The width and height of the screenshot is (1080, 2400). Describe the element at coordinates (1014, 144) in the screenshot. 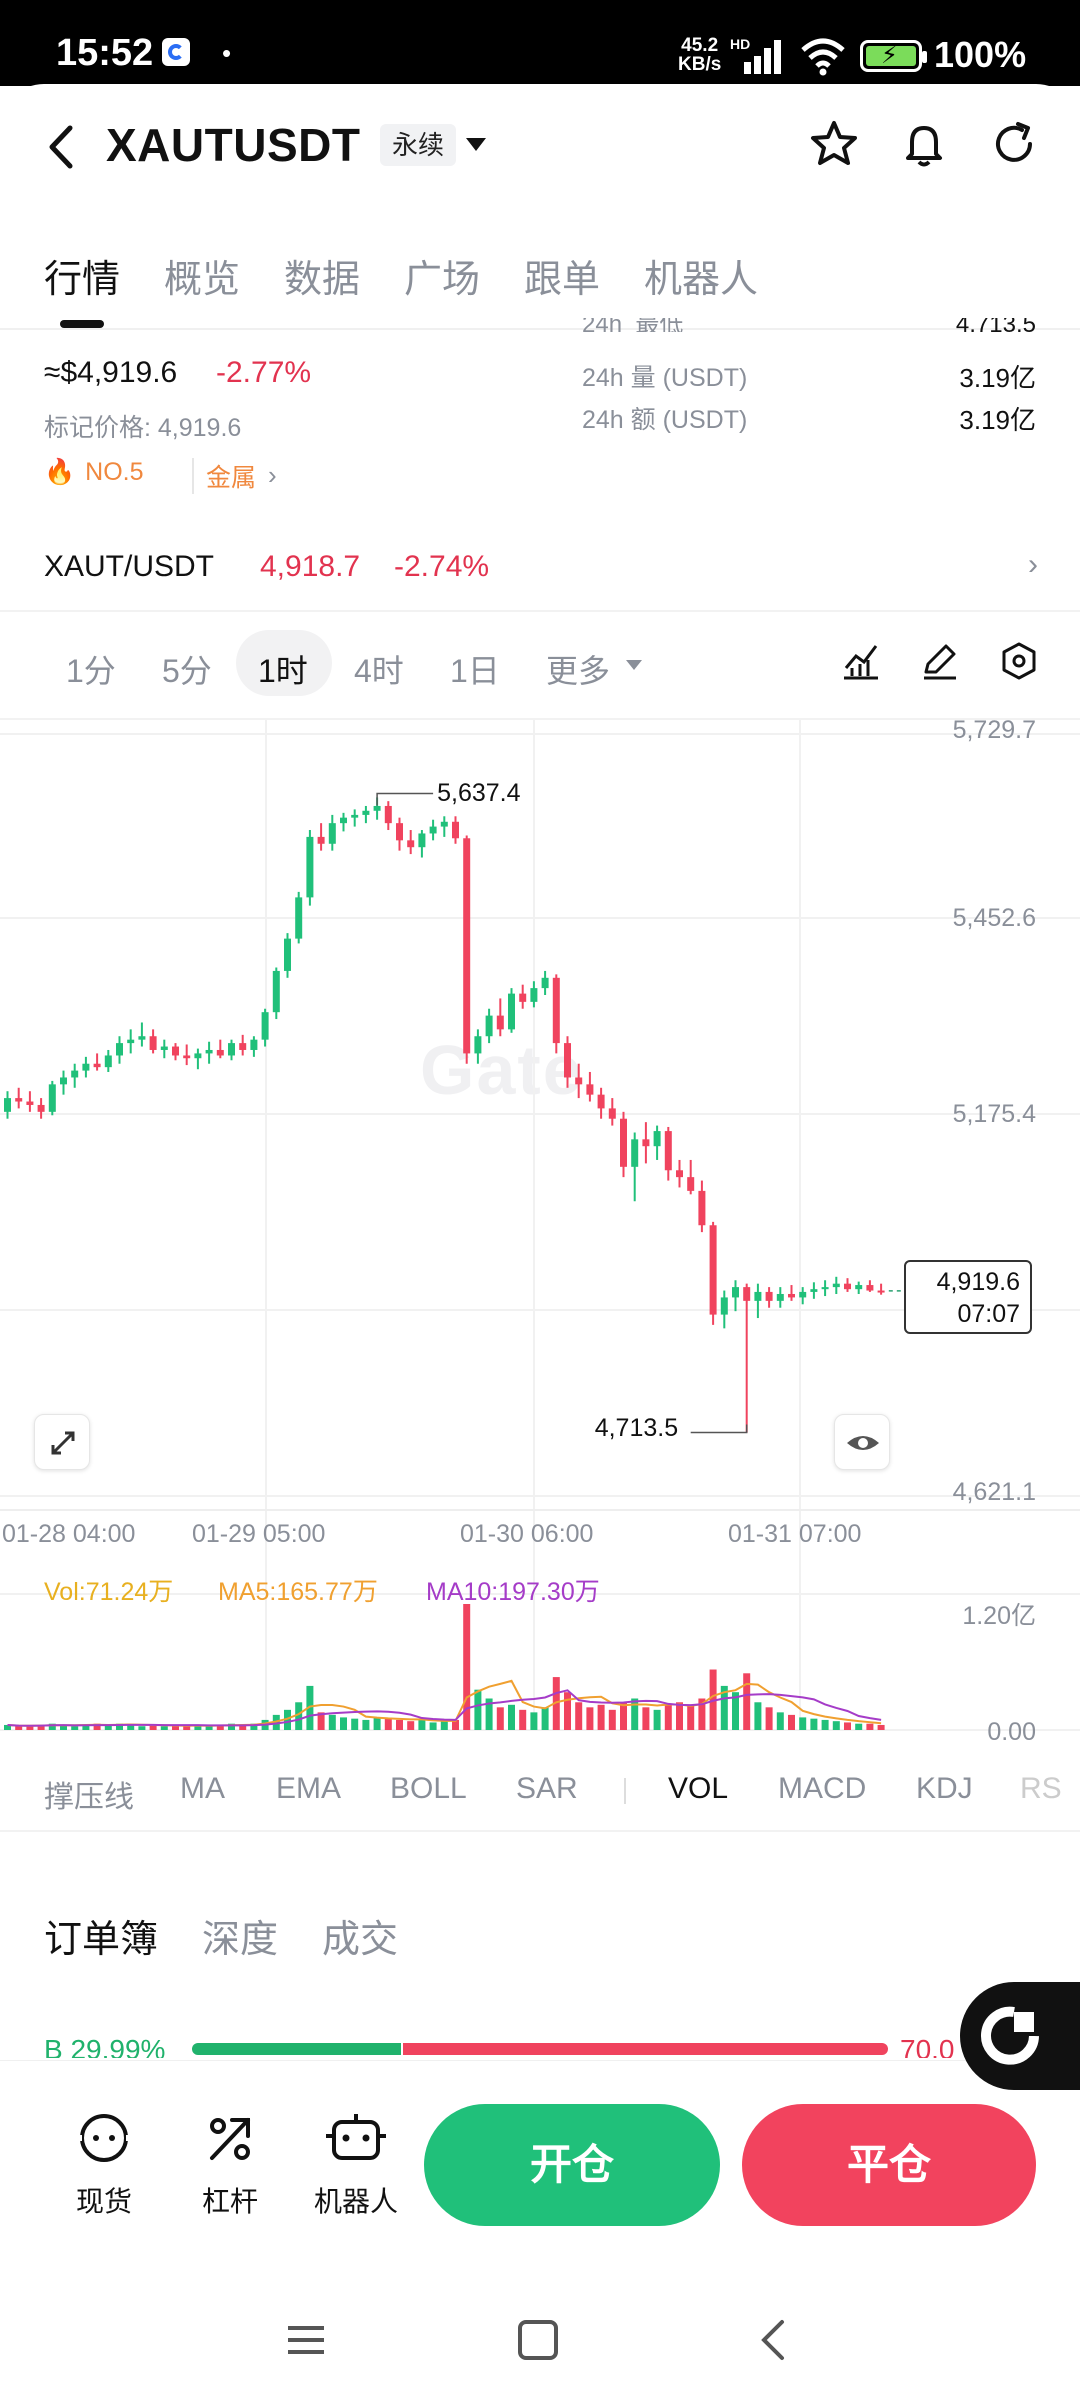

I see `refresh-icon` at that location.